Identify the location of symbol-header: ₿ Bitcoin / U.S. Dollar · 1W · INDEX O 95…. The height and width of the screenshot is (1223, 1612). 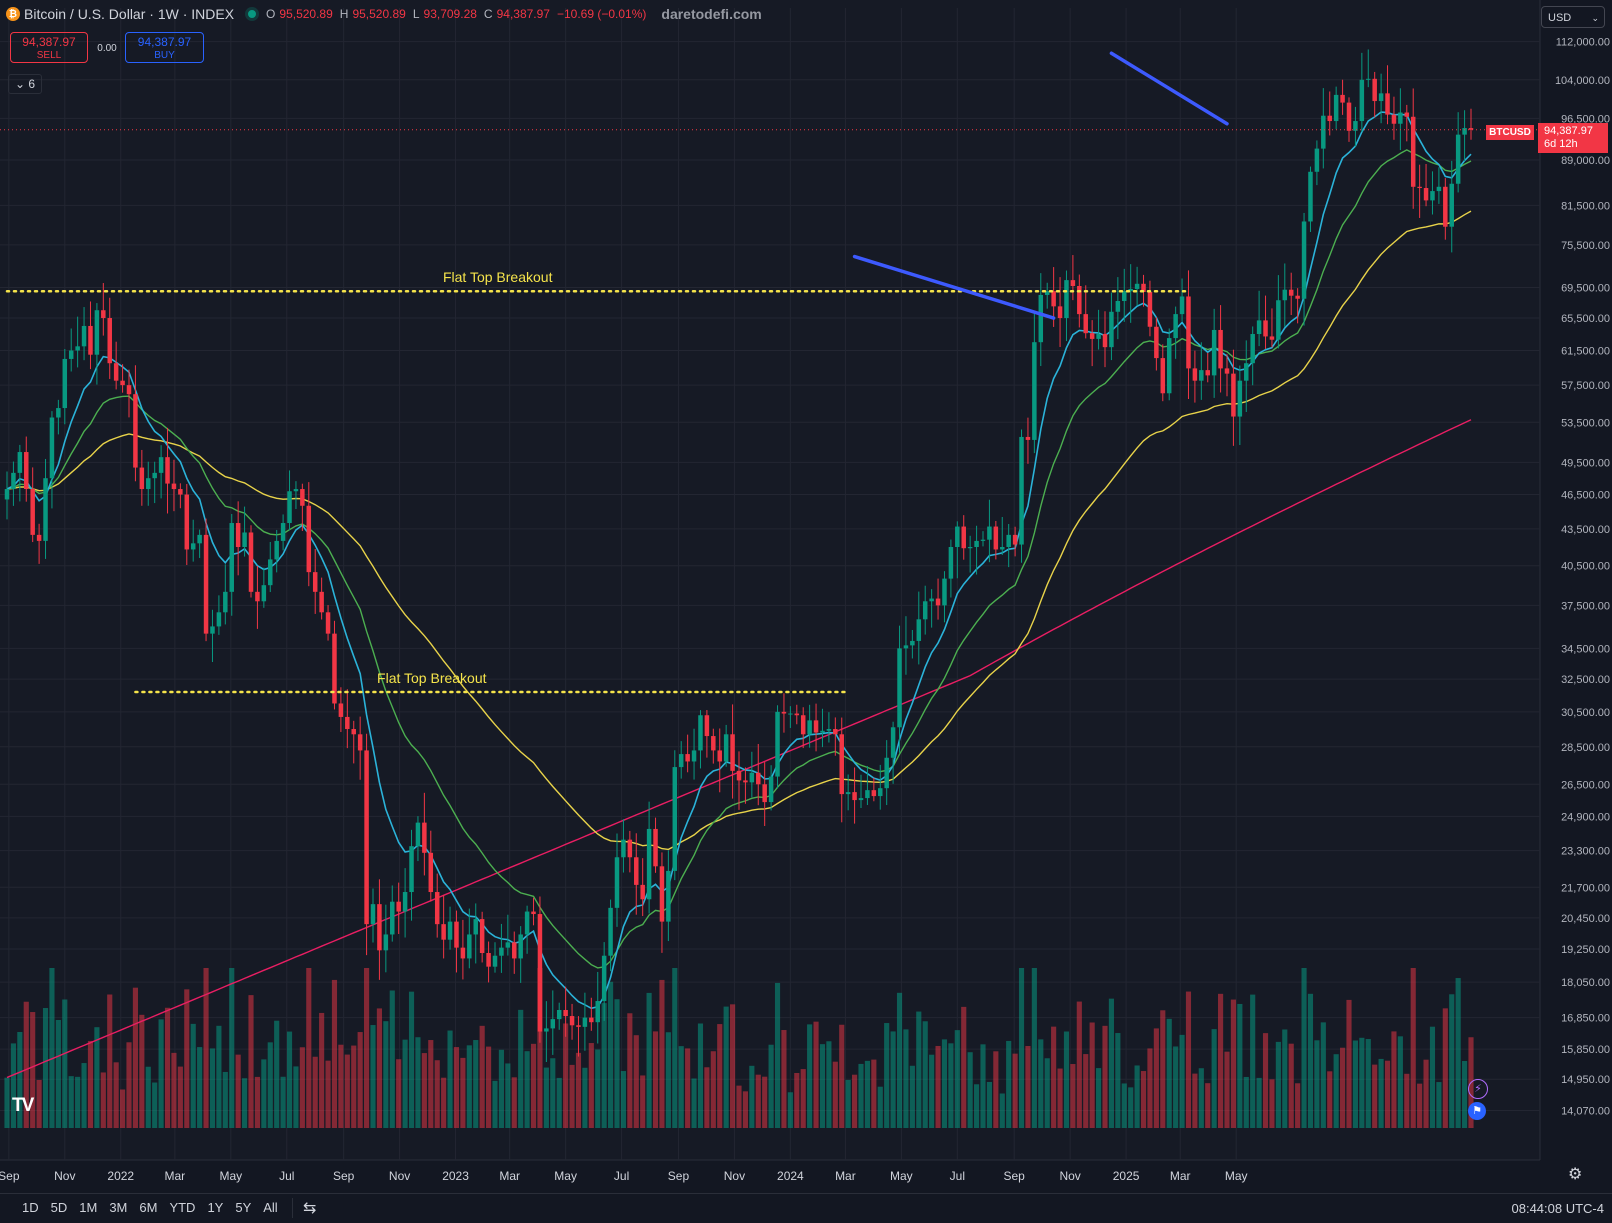
(384, 14).